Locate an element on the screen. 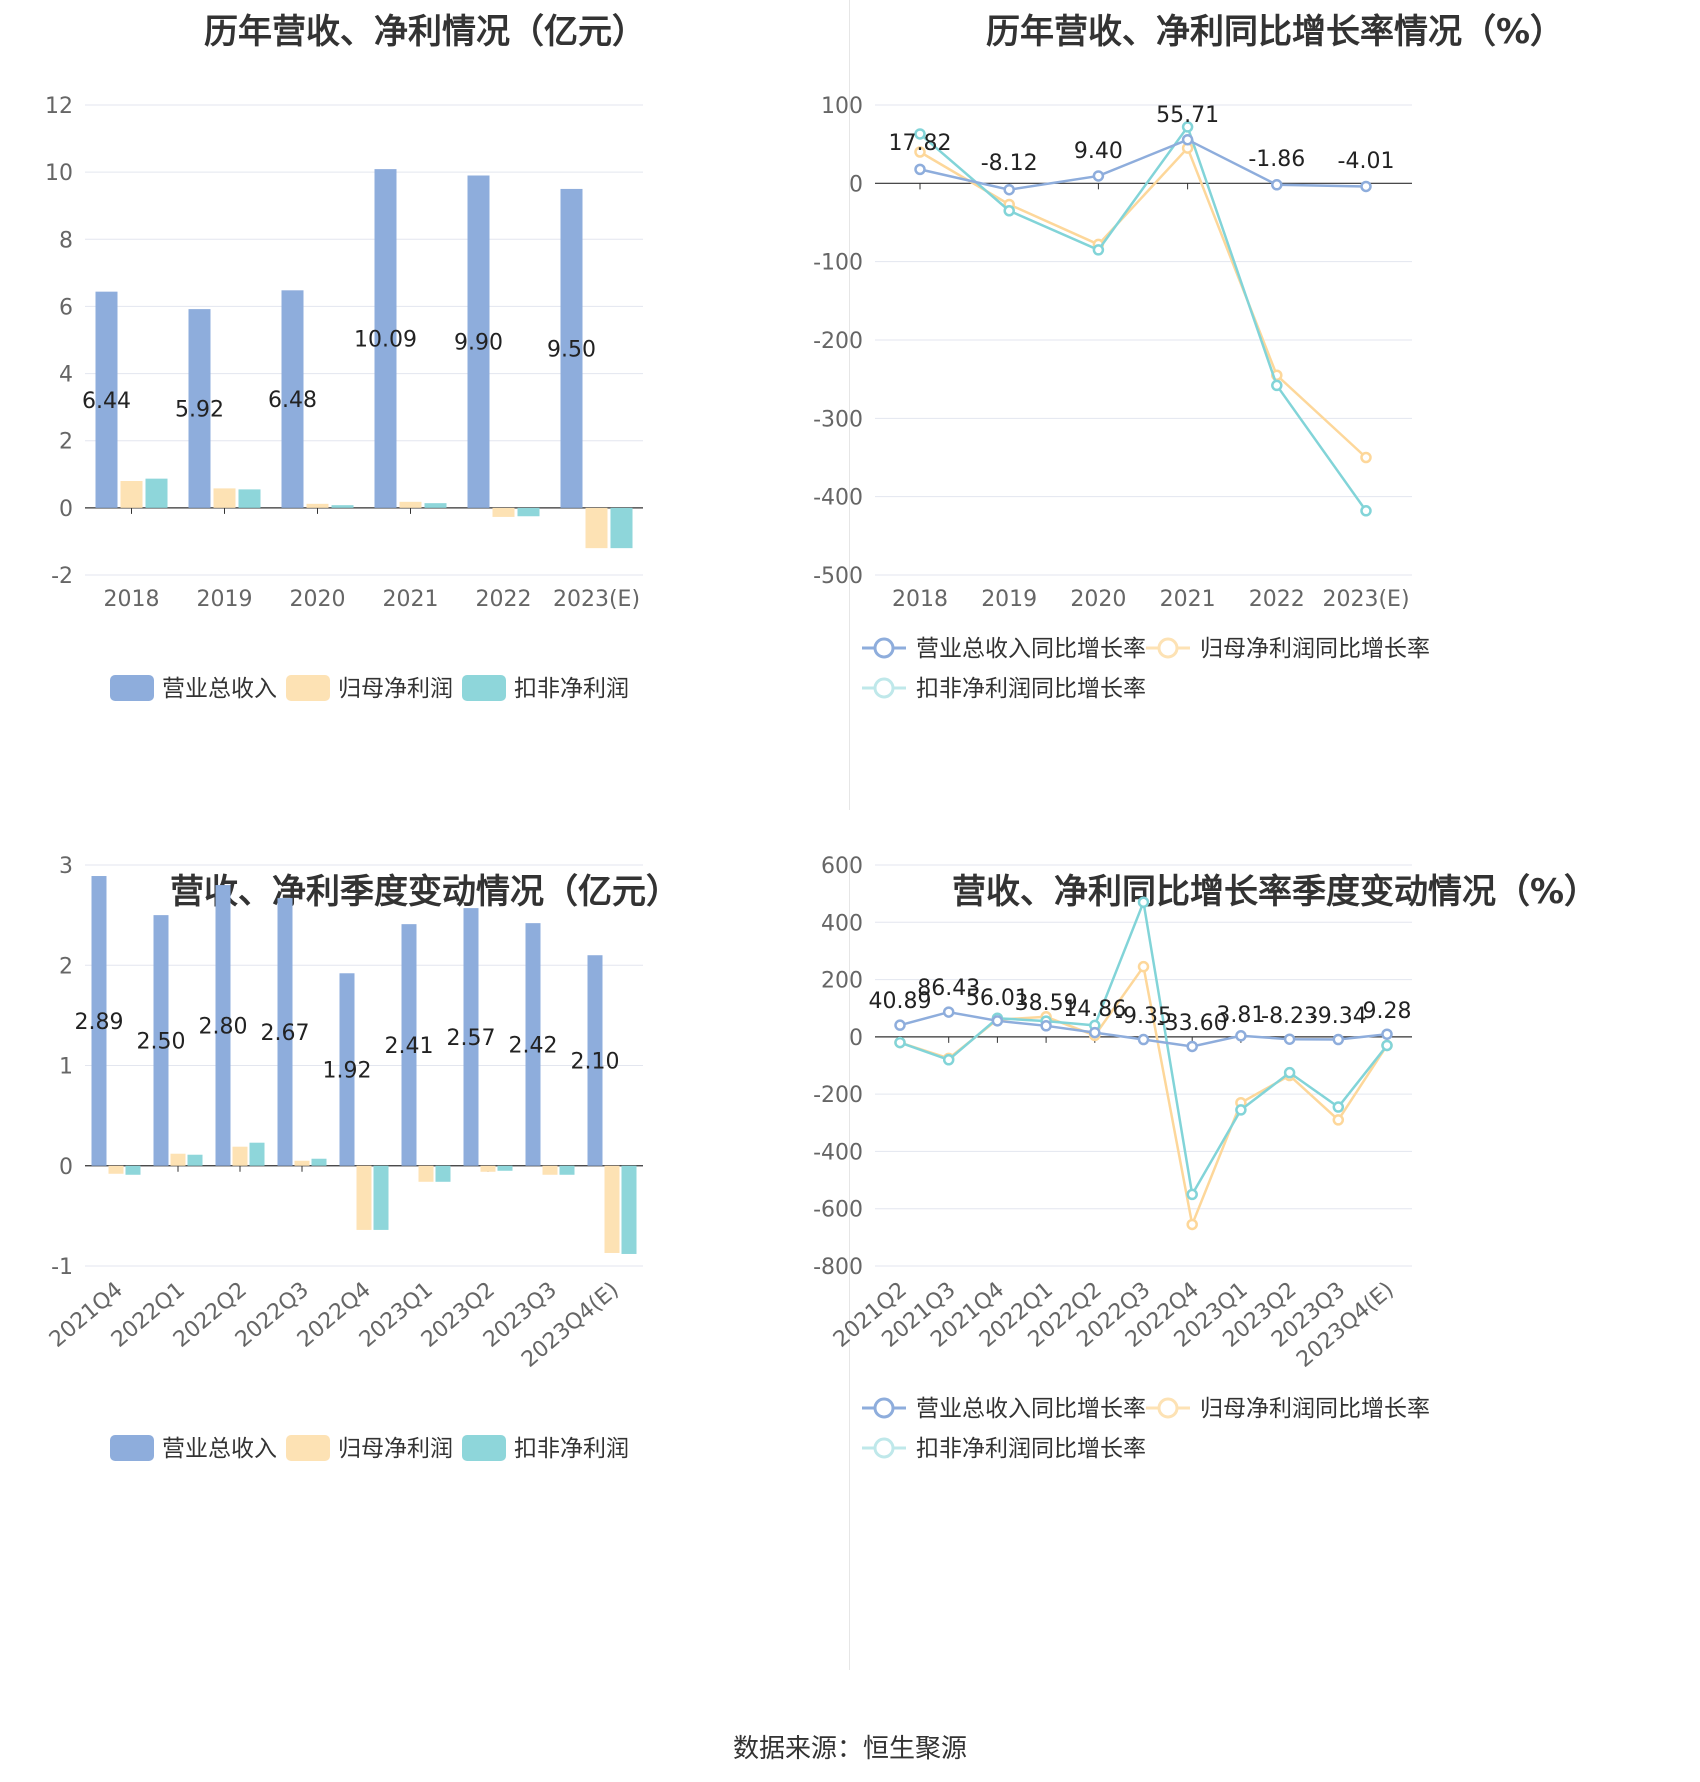  y-tick-label: -800 is located at coordinates (838, 1267).